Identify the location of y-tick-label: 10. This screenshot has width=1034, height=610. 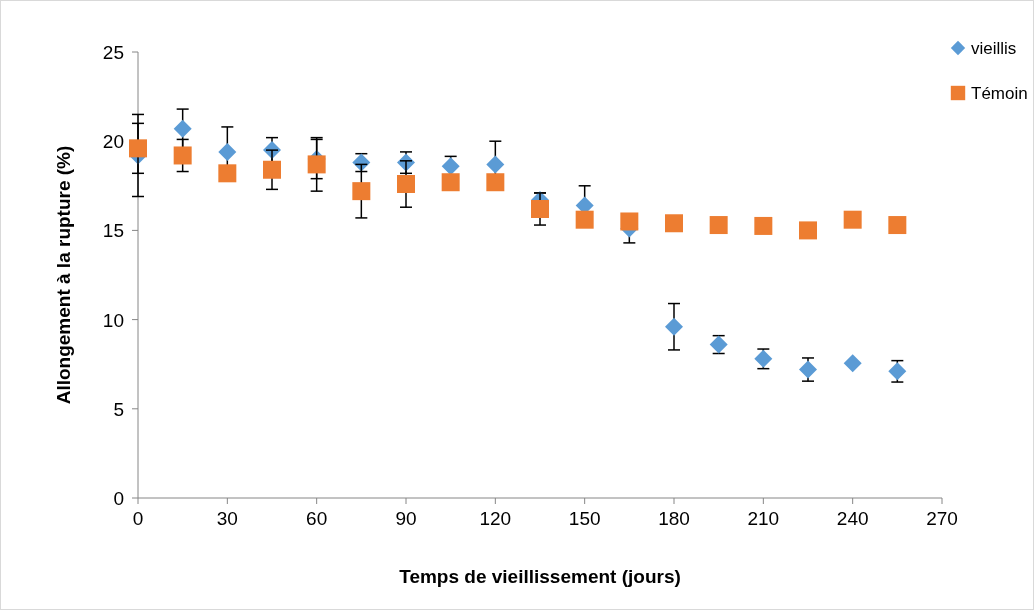
(113, 320).